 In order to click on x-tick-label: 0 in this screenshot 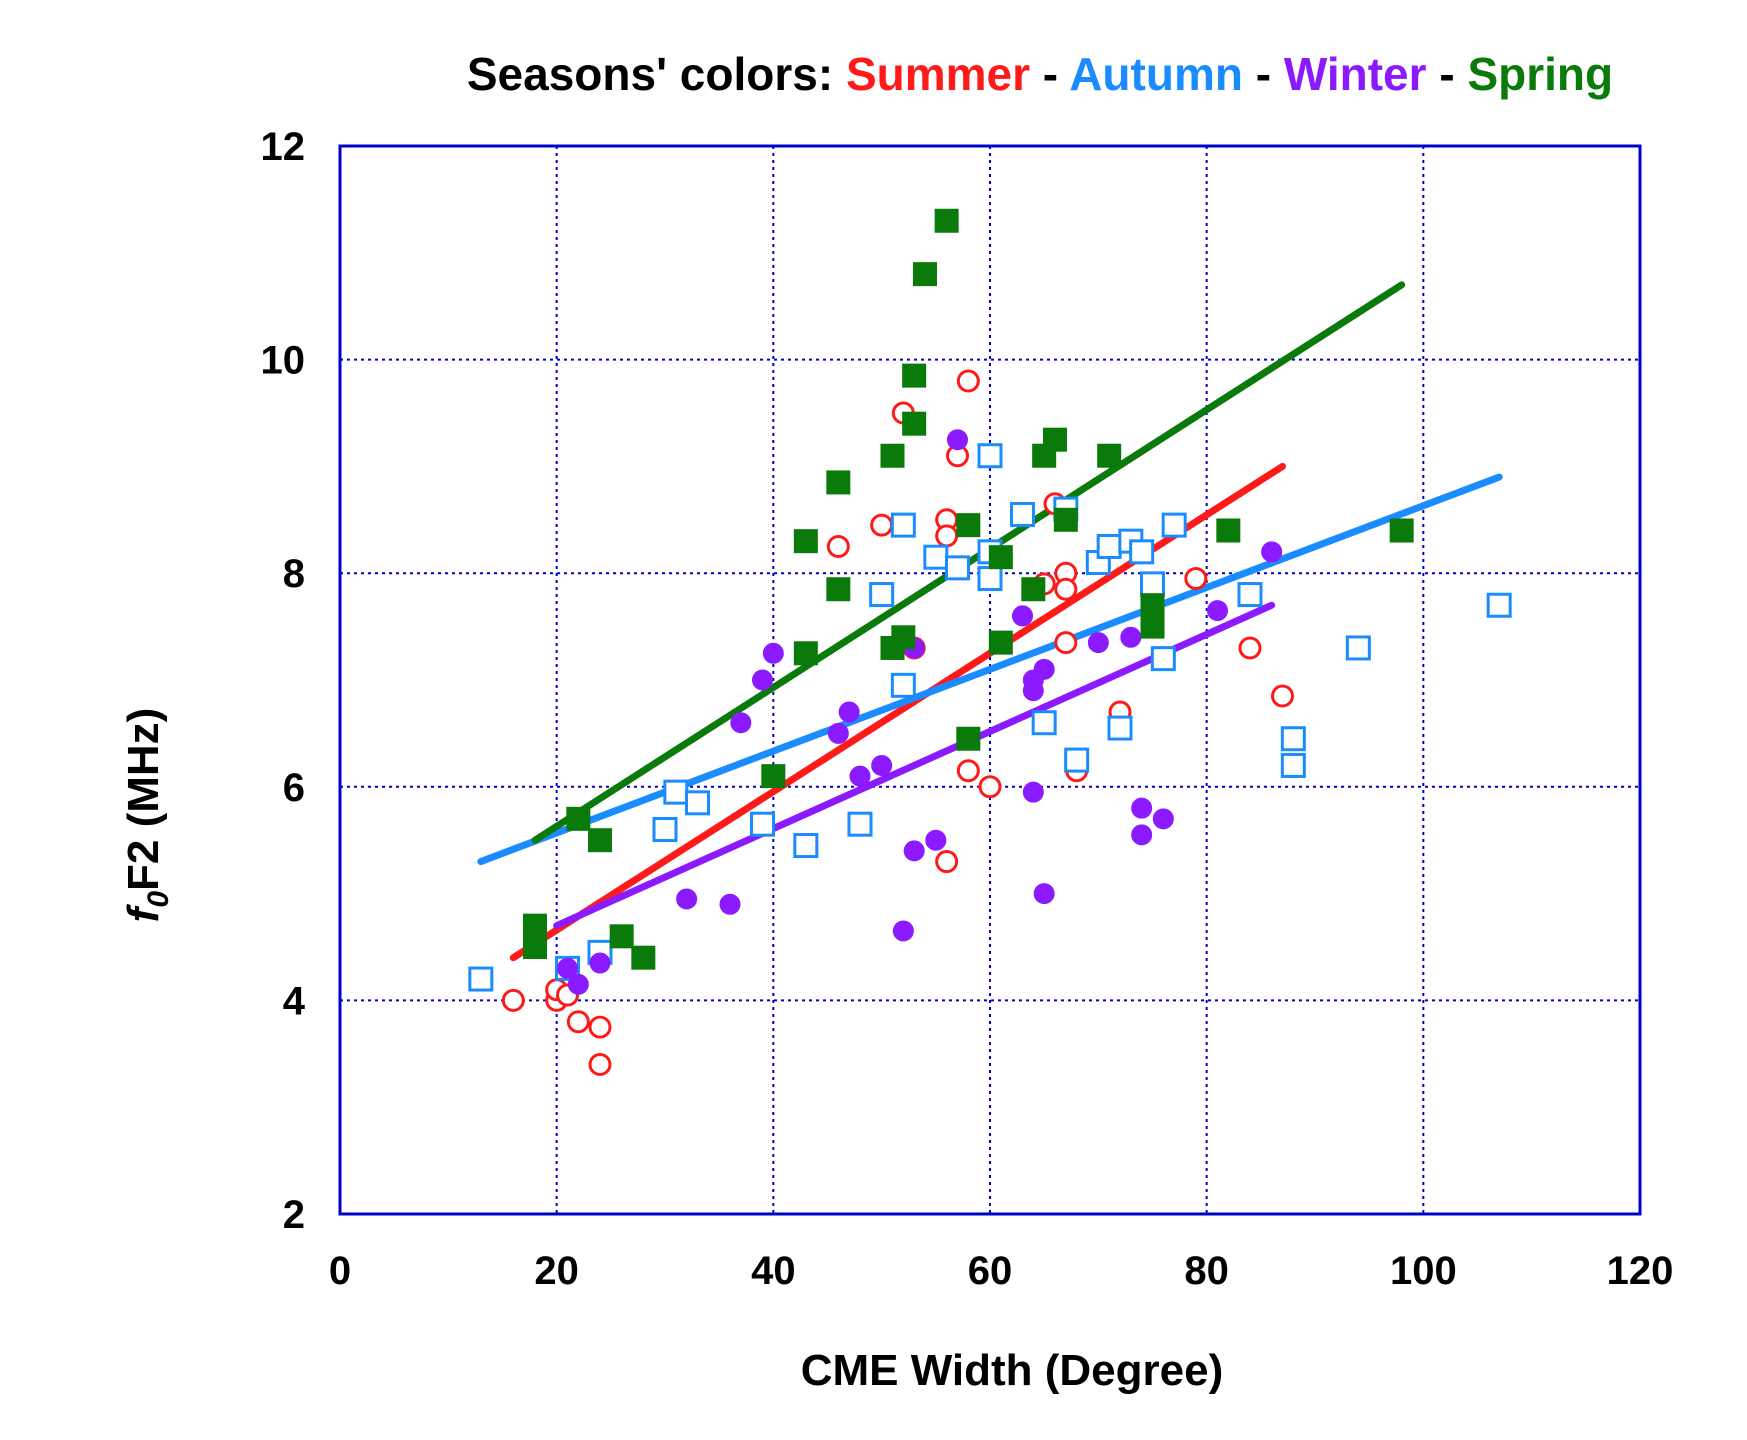, I will do `click(340, 1271)`.